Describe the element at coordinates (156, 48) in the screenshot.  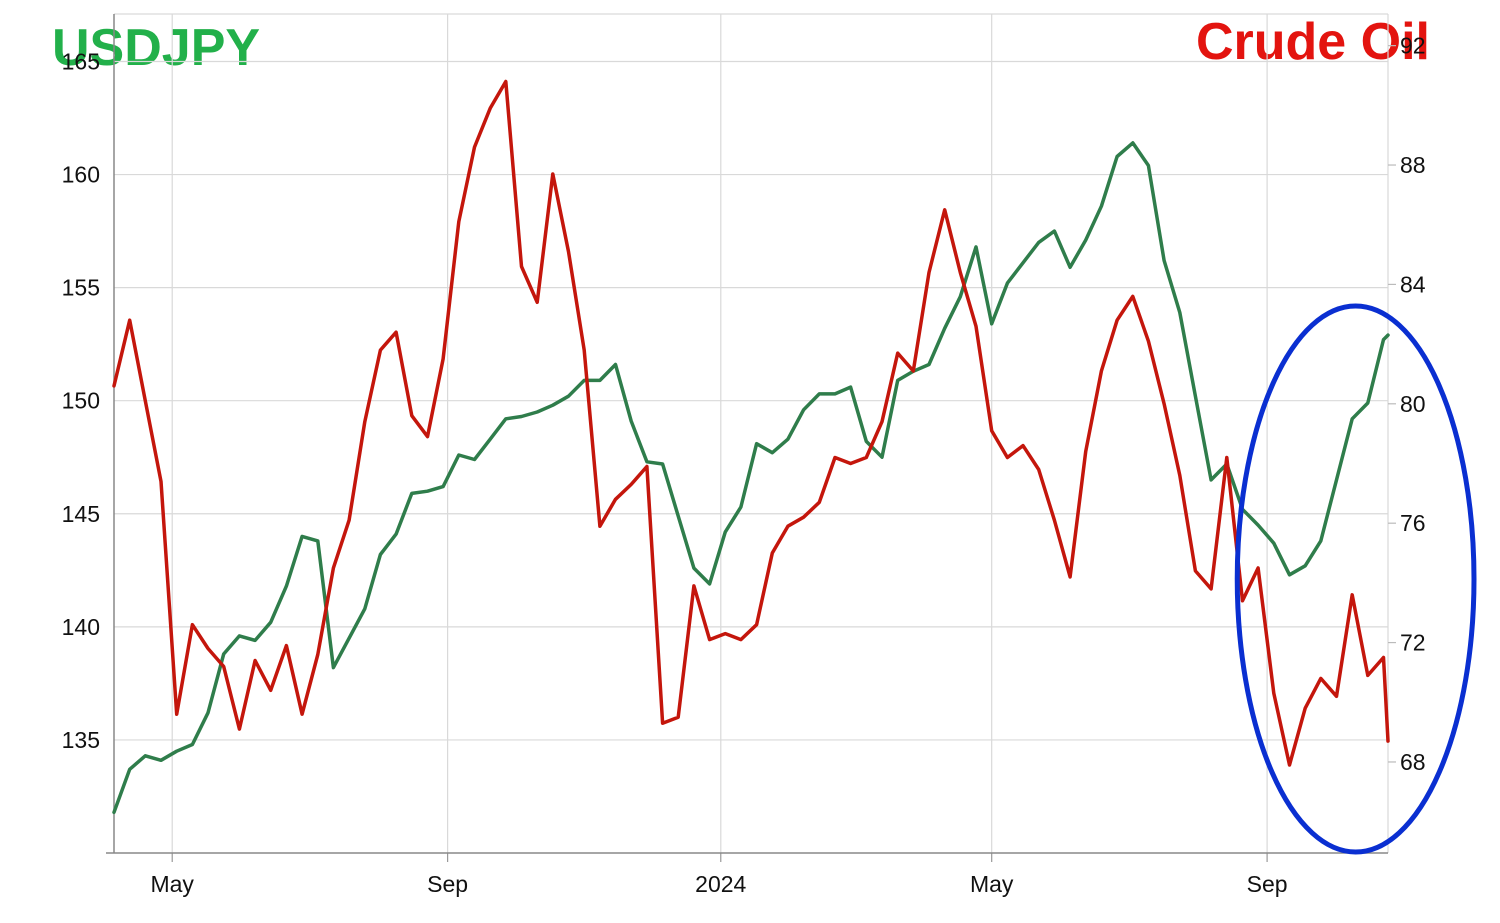
I see `usdjpy-title: USDJPY` at that location.